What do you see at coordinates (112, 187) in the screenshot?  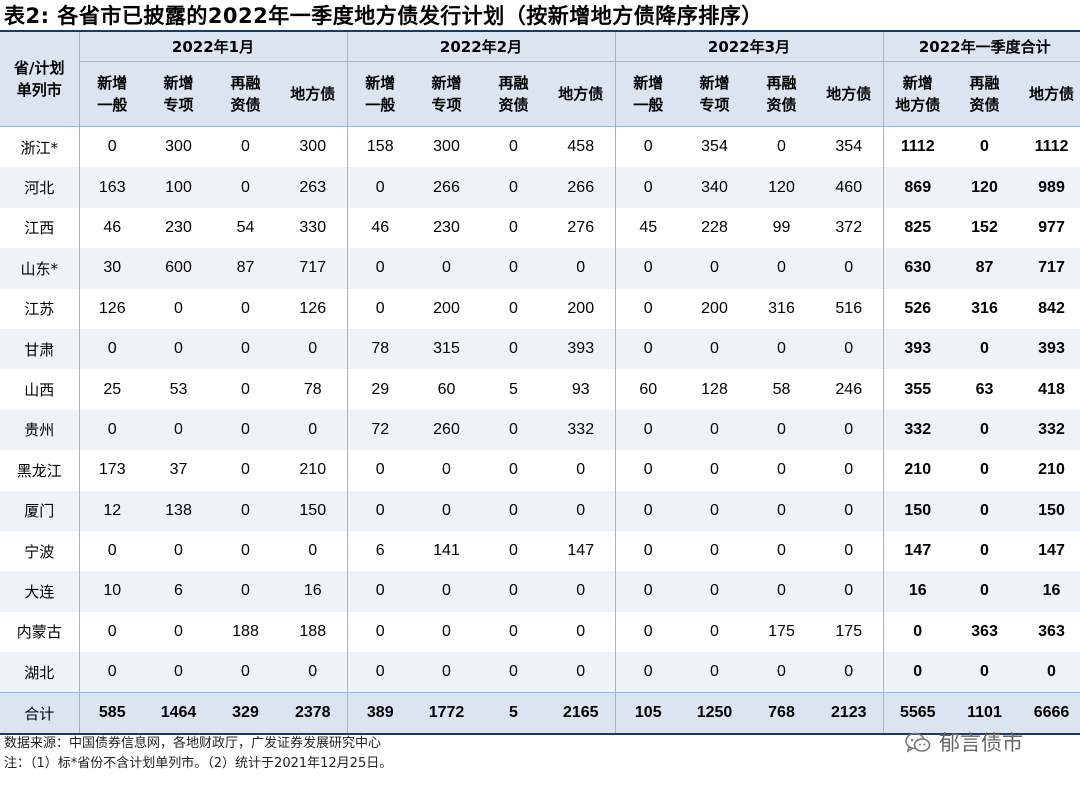 I see `value-cell: 163` at bounding box center [112, 187].